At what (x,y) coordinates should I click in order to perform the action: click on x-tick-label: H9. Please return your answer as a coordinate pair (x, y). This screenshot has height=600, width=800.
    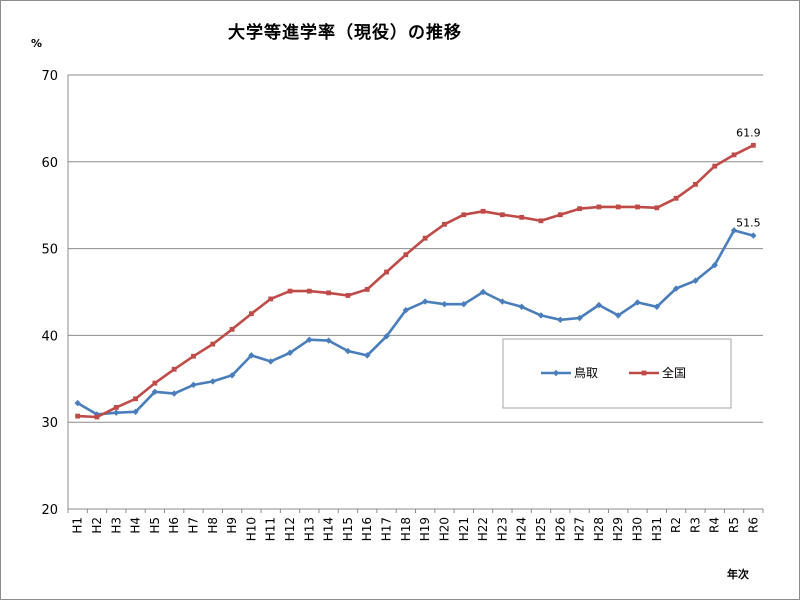
    Looking at the image, I should click on (232, 525).